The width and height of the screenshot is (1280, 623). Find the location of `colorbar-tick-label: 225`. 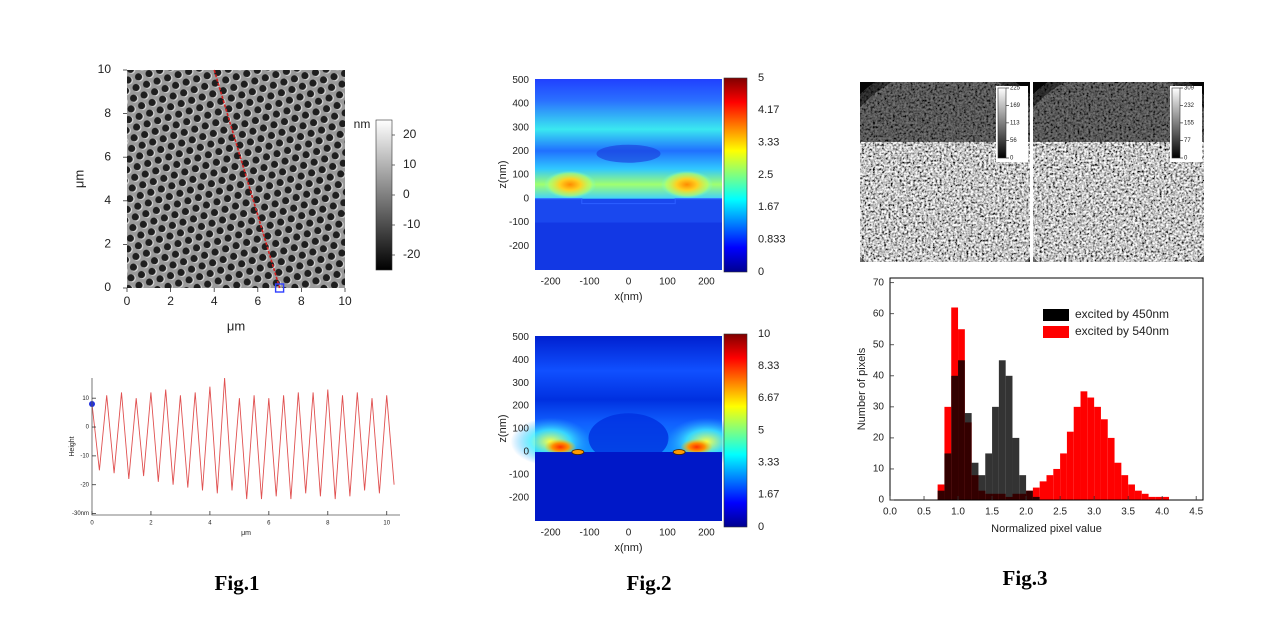

colorbar-tick-label: 225 is located at coordinates (1015, 89).